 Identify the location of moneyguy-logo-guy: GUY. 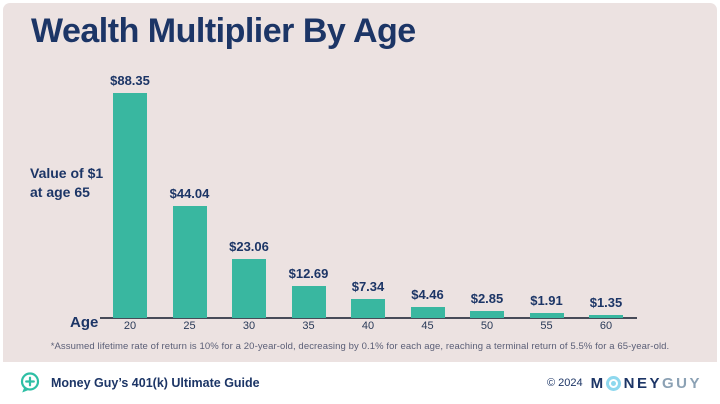
(681, 383).